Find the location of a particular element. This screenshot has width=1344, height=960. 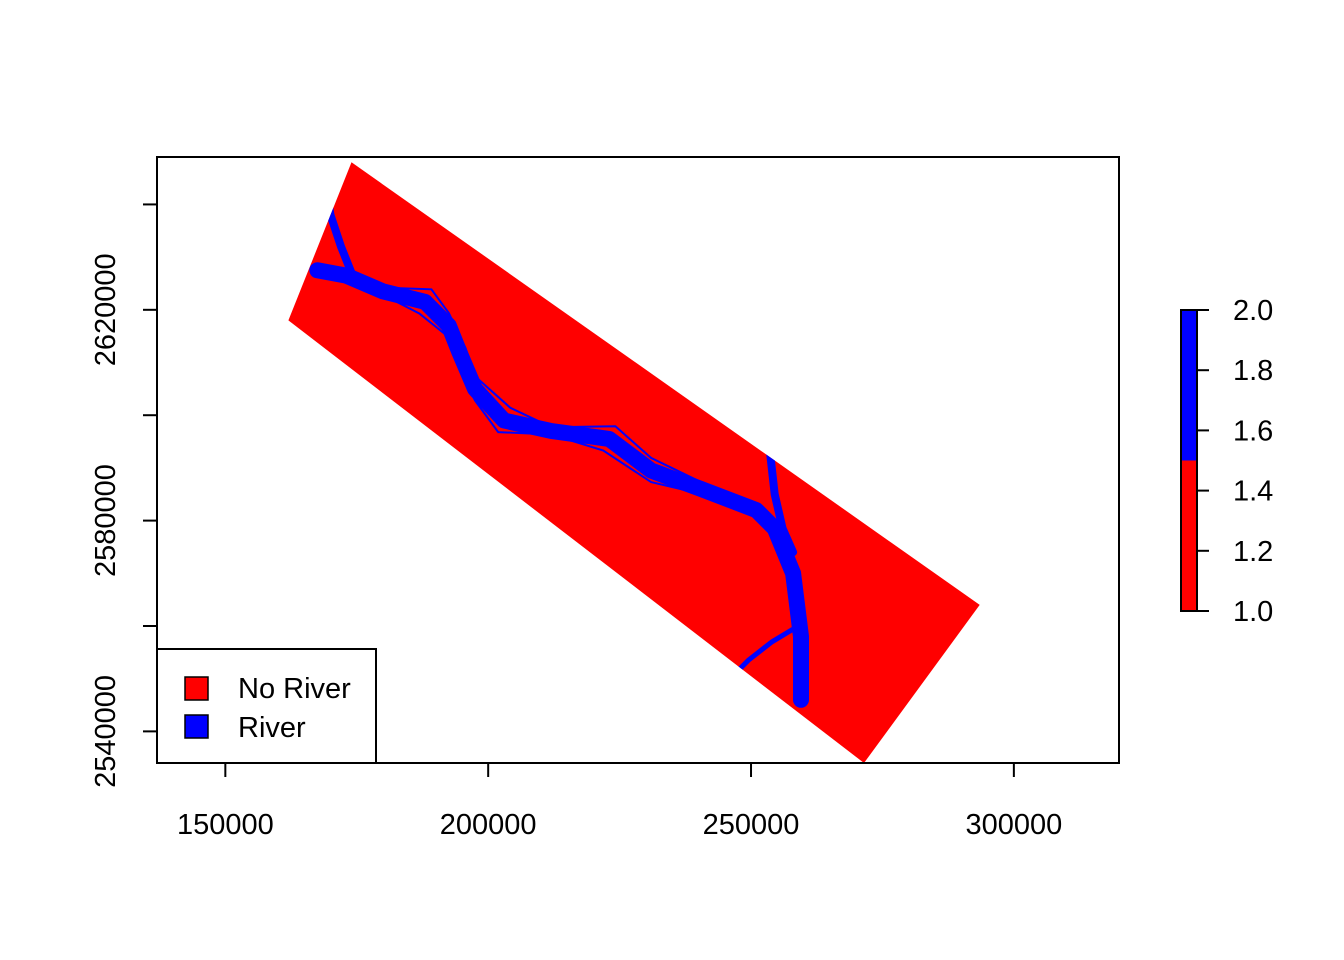

colorbar-frame is located at coordinates (1189, 460).